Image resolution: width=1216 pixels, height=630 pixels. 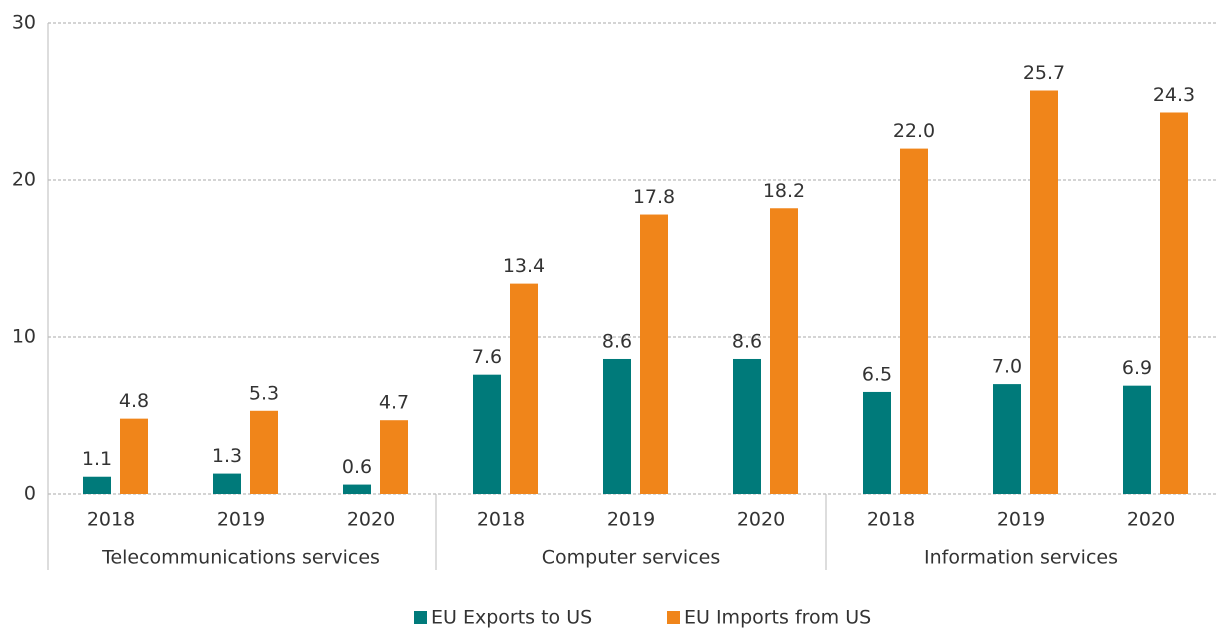 I want to click on value-label: 6.9, so click(x=1137, y=368).